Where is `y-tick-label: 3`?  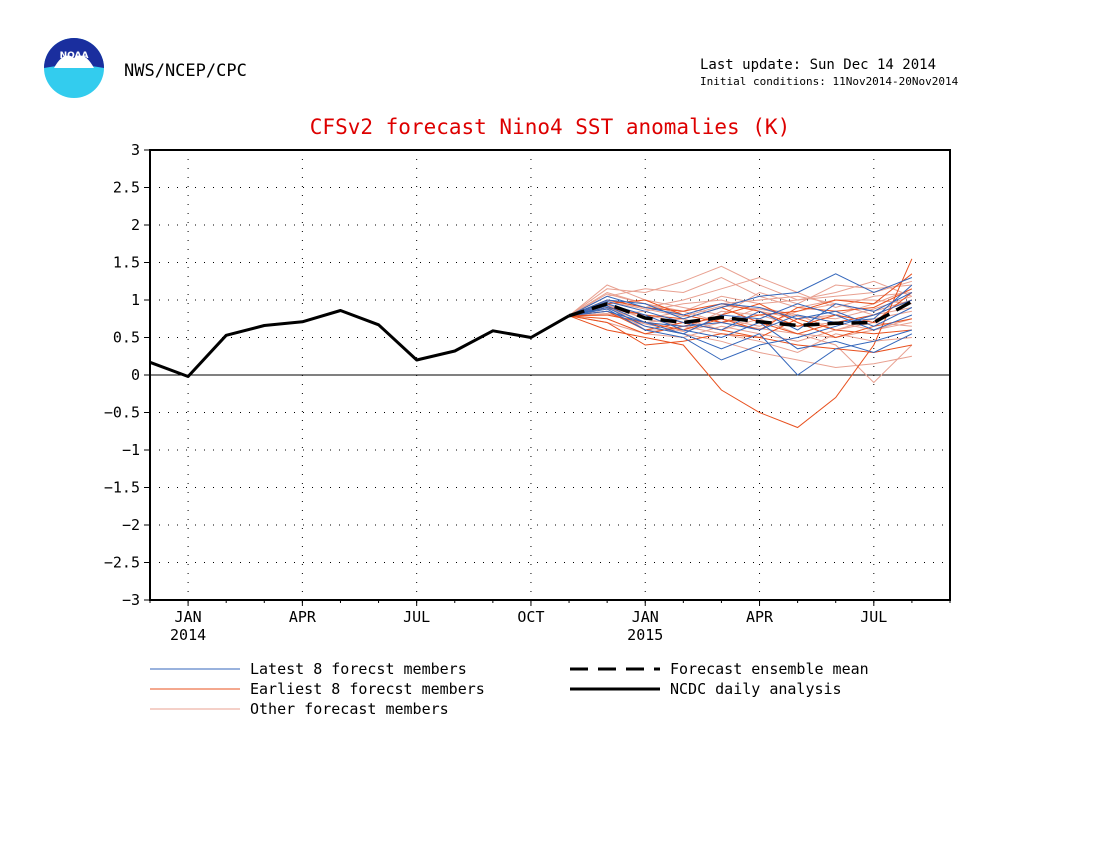 y-tick-label: 3 is located at coordinates (135, 150).